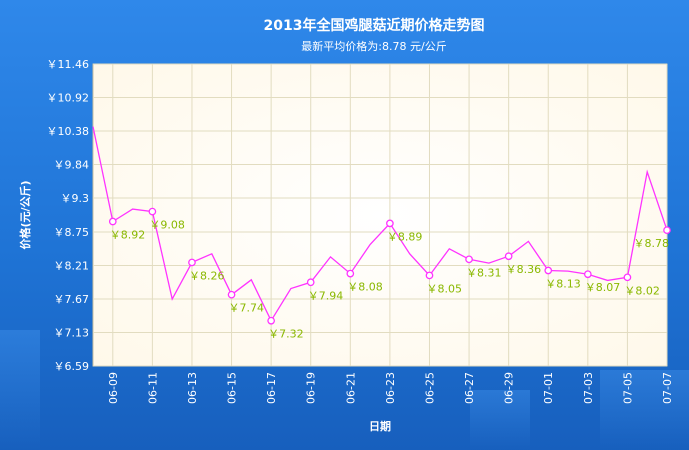 Image resolution: width=689 pixels, height=450 pixels. What do you see at coordinates (667, 388) in the screenshot?
I see `x-tick-label: 07-07` at bounding box center [667, 388].